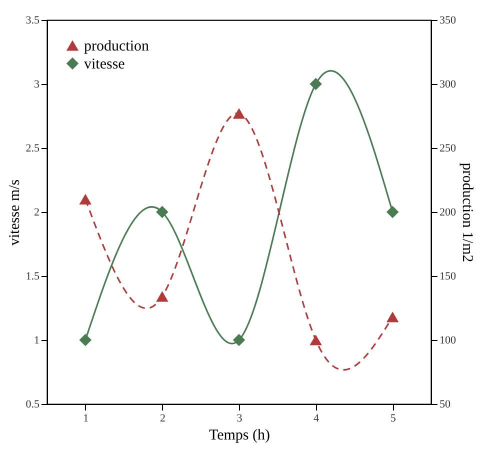 This screenshot has height=462, width=485. I want to click on y-tick-label: 2.5, so click(33, 148).